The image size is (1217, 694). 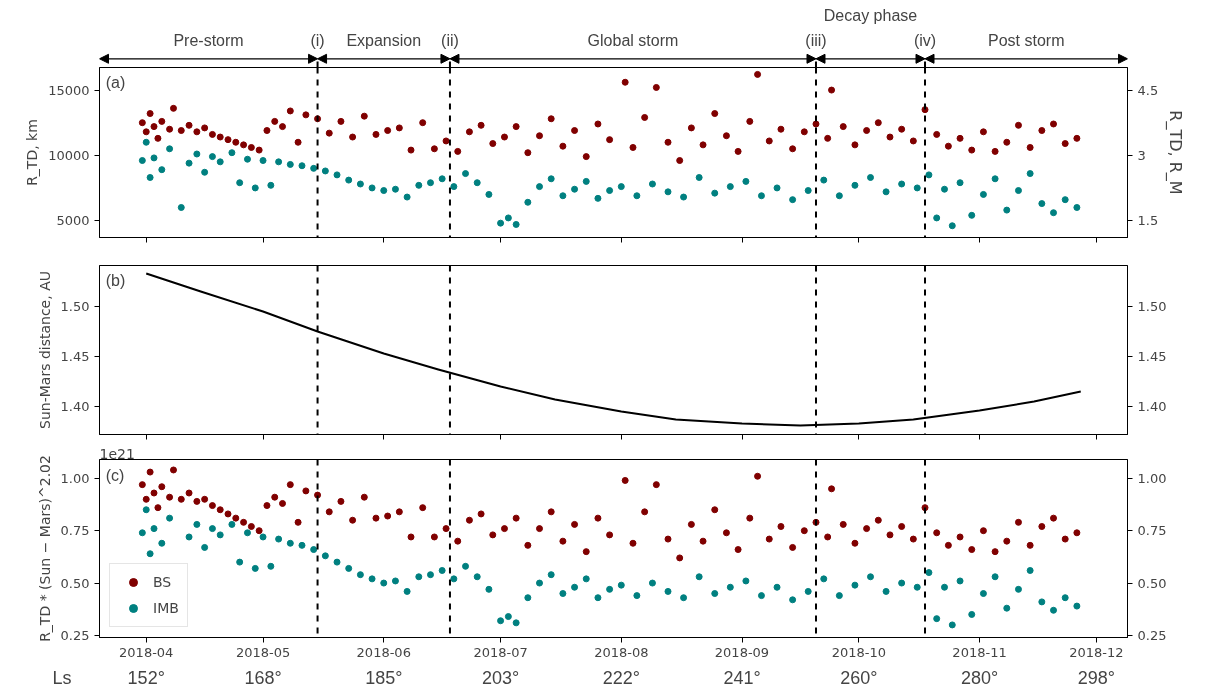 I want to click on legend-label: BS, so click(x=163, y=582).